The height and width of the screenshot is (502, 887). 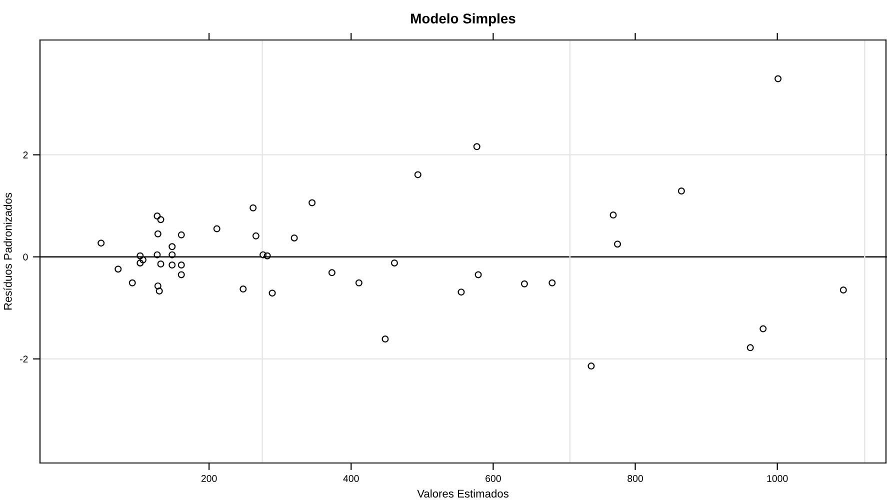 I want to click on x-tick-label: 1000, so click(x=777, y=478).